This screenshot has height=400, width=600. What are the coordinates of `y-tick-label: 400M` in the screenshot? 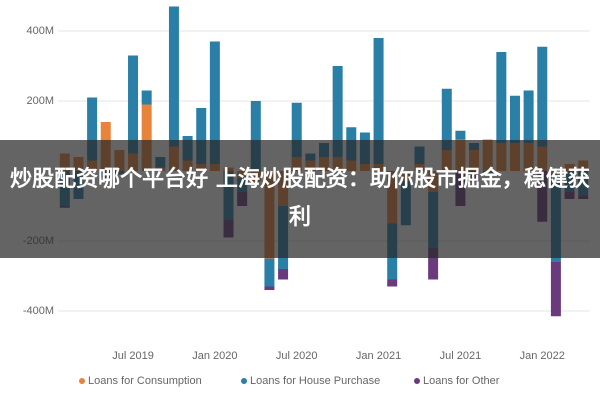 It's located at (40, 31).